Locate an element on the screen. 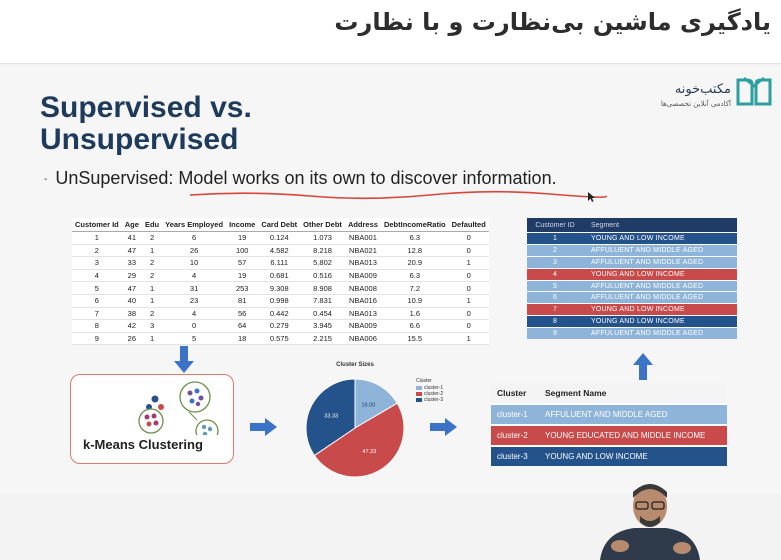  segment-header-segment: Segment is located at coordinates (605, 225).